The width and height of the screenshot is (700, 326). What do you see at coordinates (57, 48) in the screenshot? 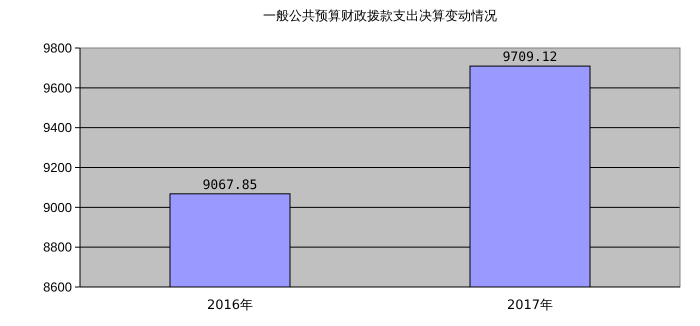
I see `y-tick-label: 9800` at bounding box center [57, 48].